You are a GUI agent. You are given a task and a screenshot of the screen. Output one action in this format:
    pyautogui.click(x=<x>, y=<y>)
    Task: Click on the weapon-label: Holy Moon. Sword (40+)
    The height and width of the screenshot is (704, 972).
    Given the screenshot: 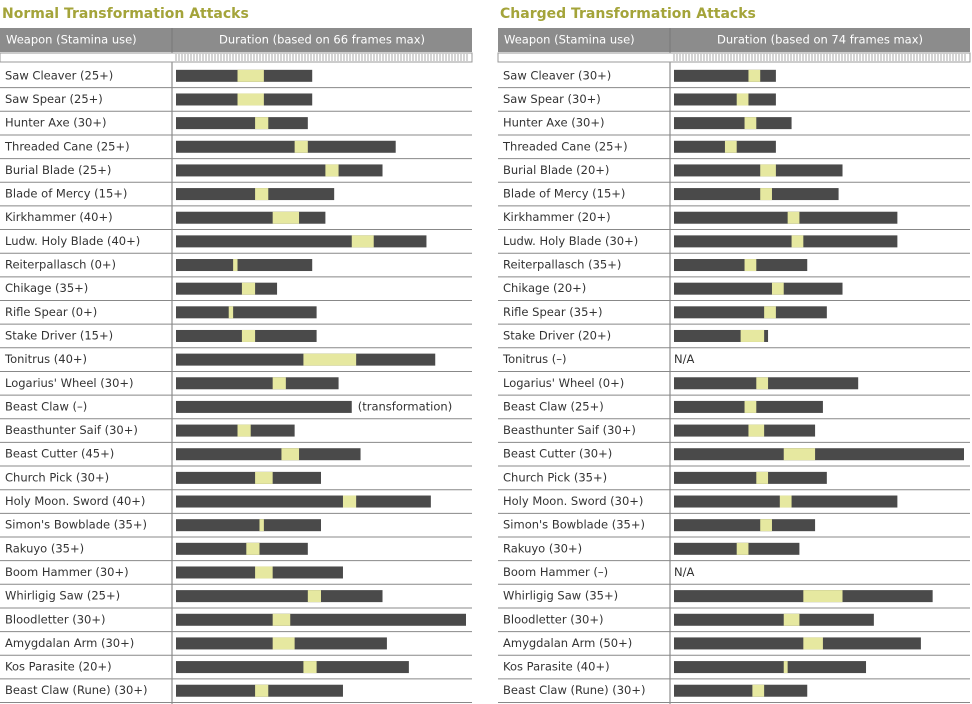 What is the action you would take?
    pyautogui.click(x=75, y=501)
    